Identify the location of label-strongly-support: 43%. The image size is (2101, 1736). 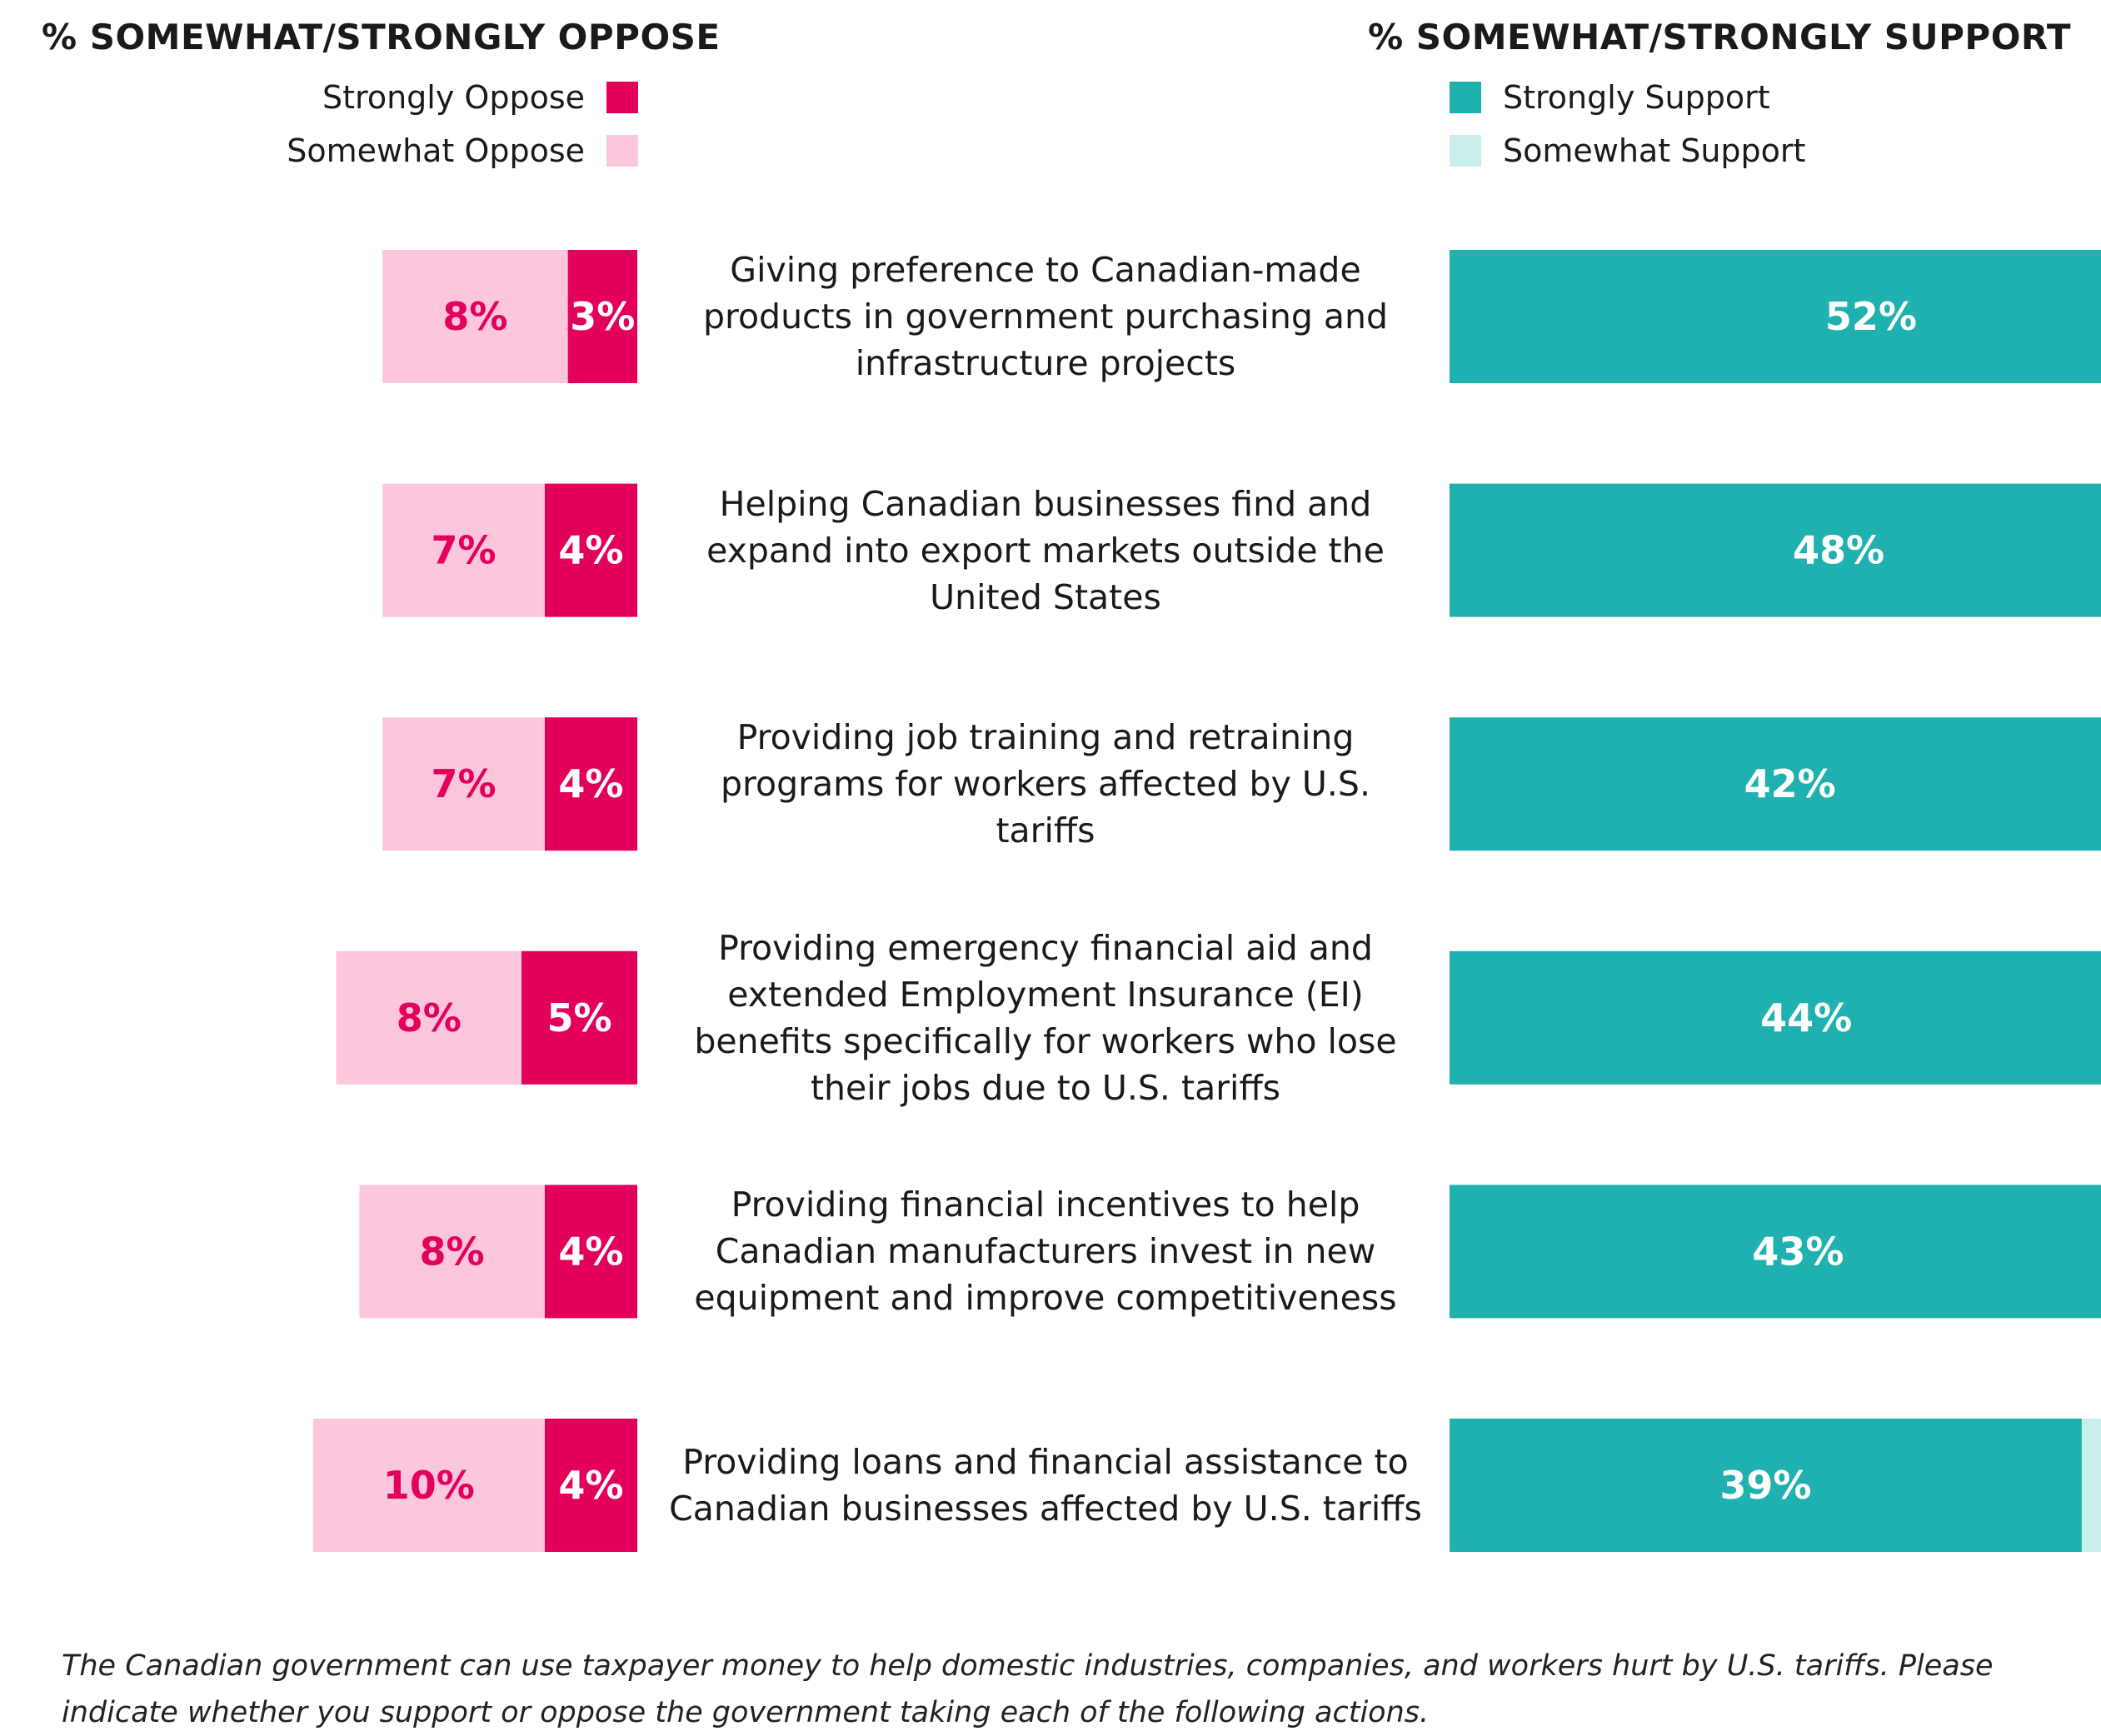
(1798, 1251).